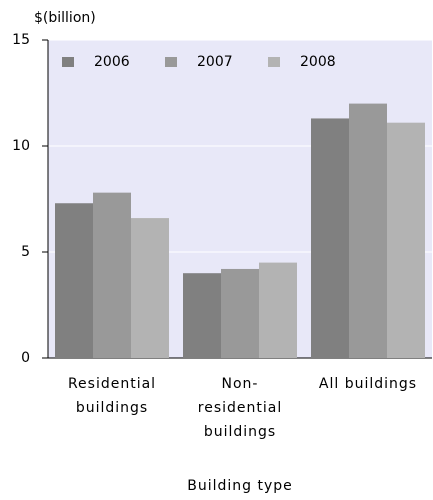  I want to click on x-tick-label: Non-residential buildings, so click(240, 408).